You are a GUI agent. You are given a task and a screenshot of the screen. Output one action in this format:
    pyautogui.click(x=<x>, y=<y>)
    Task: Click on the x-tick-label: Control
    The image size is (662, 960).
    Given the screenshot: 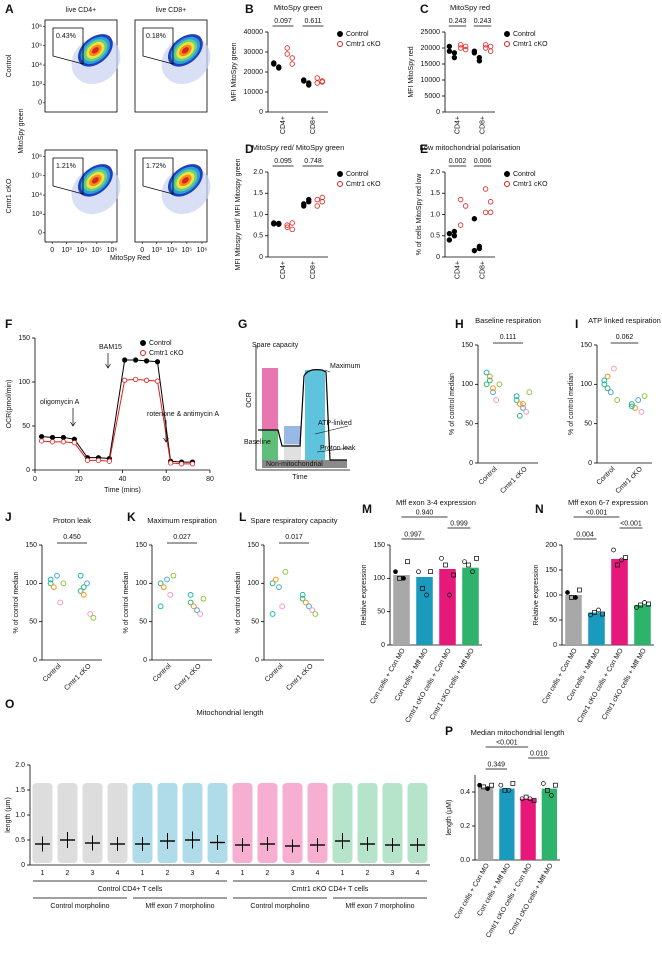 What is the action you would take?
    pyautogui.click(x=274, y=672)
    